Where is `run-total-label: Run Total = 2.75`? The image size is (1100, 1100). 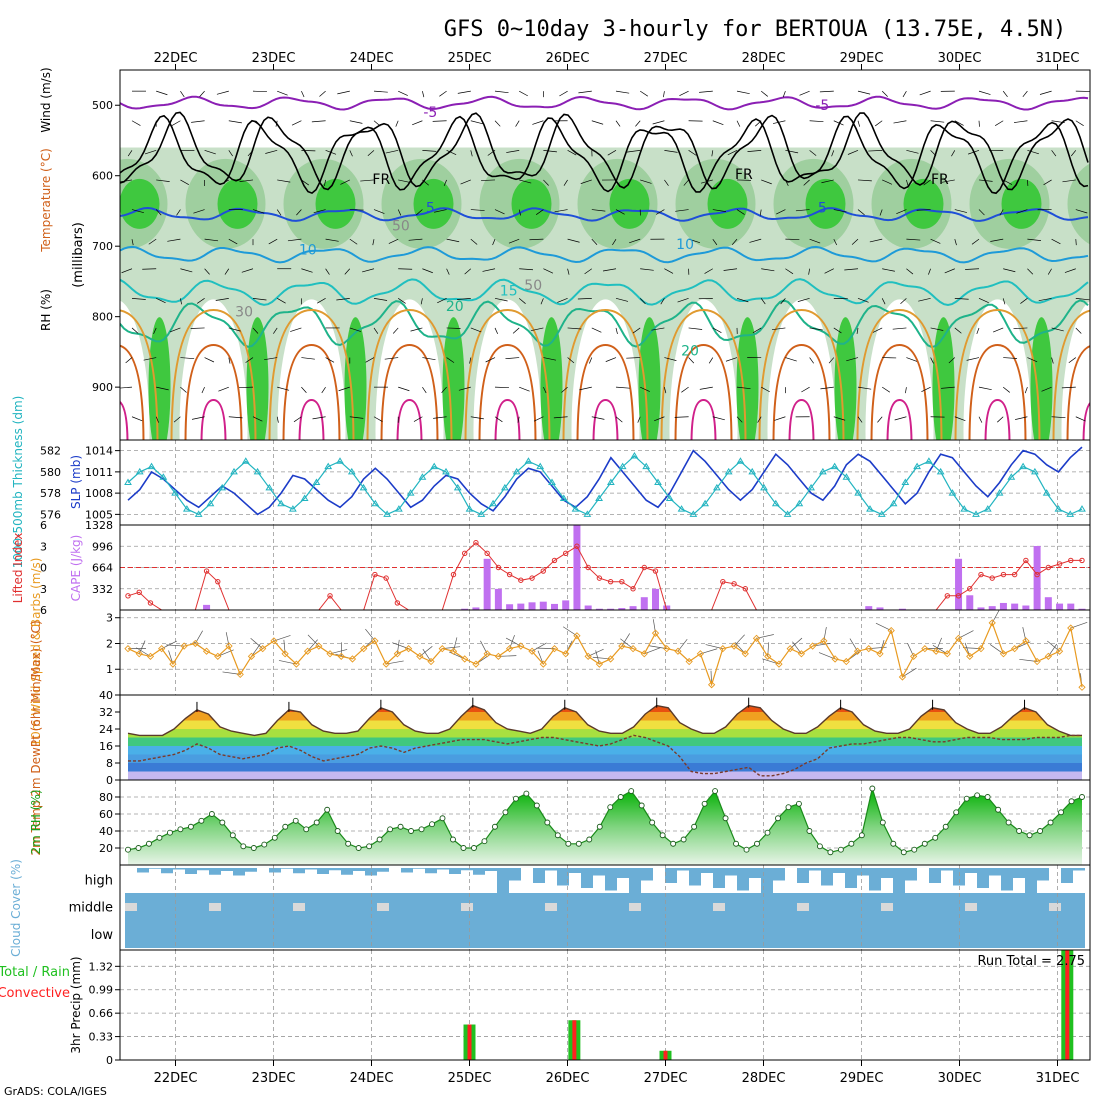
run-total-label: Run Total = 2.75 is located at coordinates (1031, 961).